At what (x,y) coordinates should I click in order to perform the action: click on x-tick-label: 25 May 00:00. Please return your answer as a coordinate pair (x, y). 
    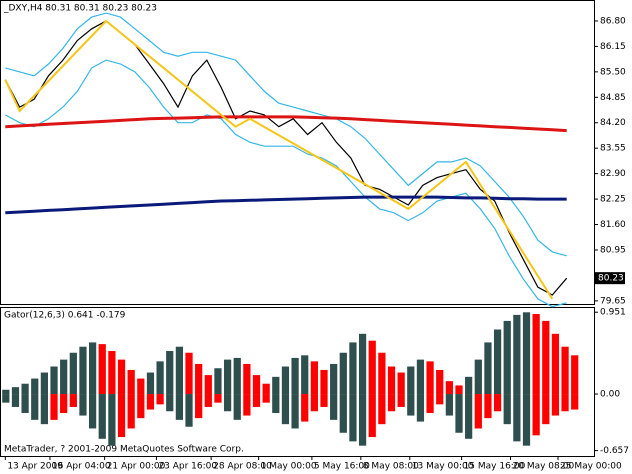
    Looking at the image, I should click on (591, 467).